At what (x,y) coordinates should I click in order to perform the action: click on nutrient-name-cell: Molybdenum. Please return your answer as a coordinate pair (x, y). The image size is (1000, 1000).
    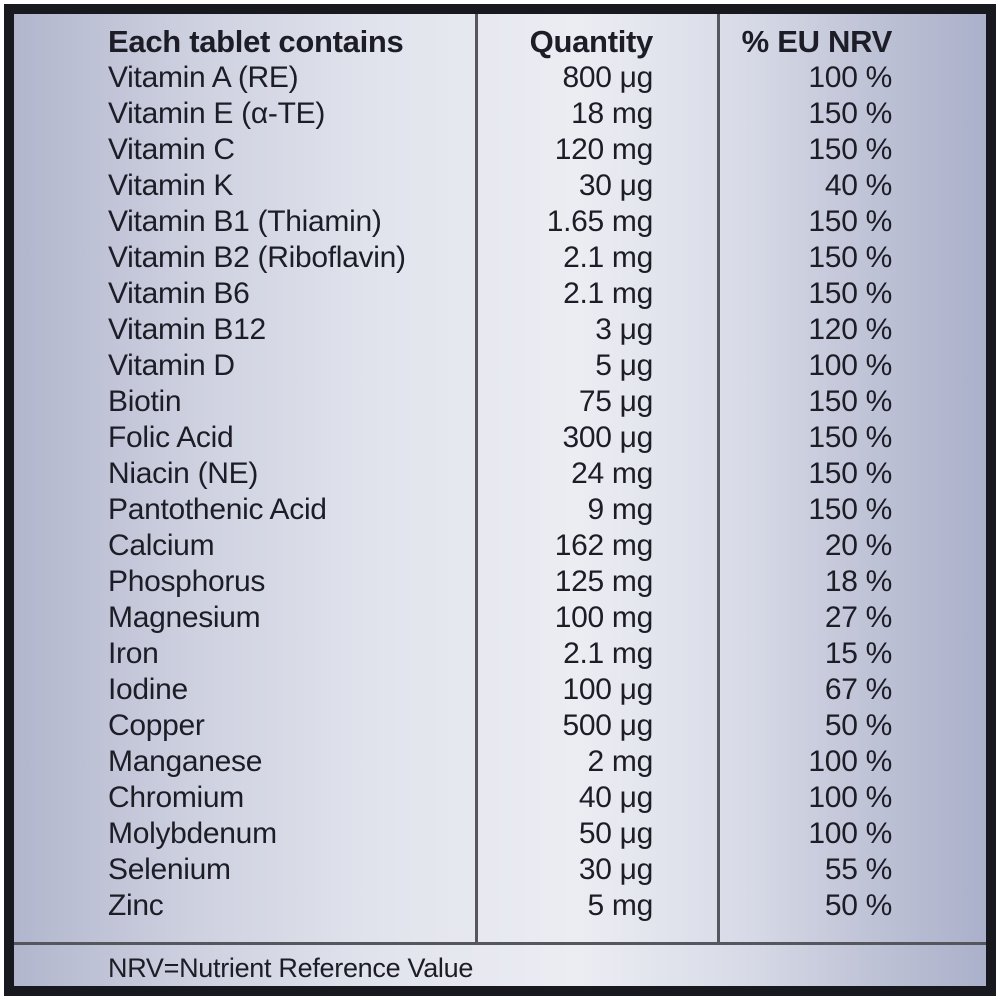
    Looking at the image, I should click on (192, 833).